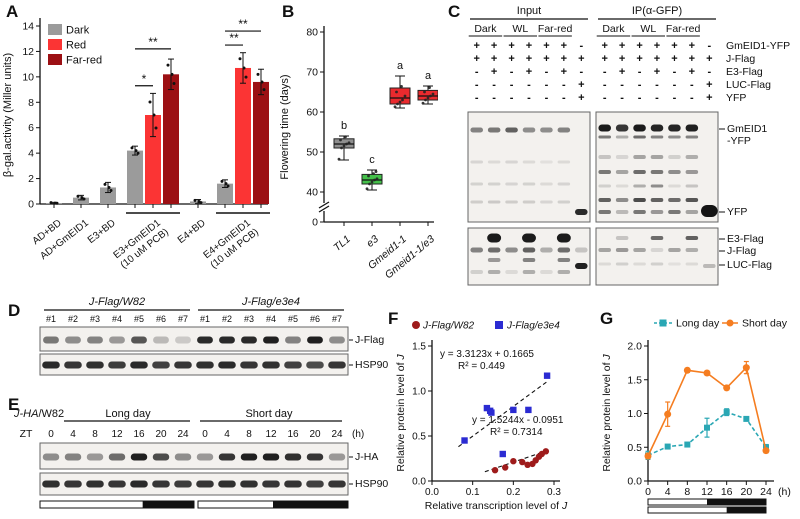 Image resolution: width=800 pixels, height=519 pixels. I want to click on panel-e-label: E, so click(14, 404).